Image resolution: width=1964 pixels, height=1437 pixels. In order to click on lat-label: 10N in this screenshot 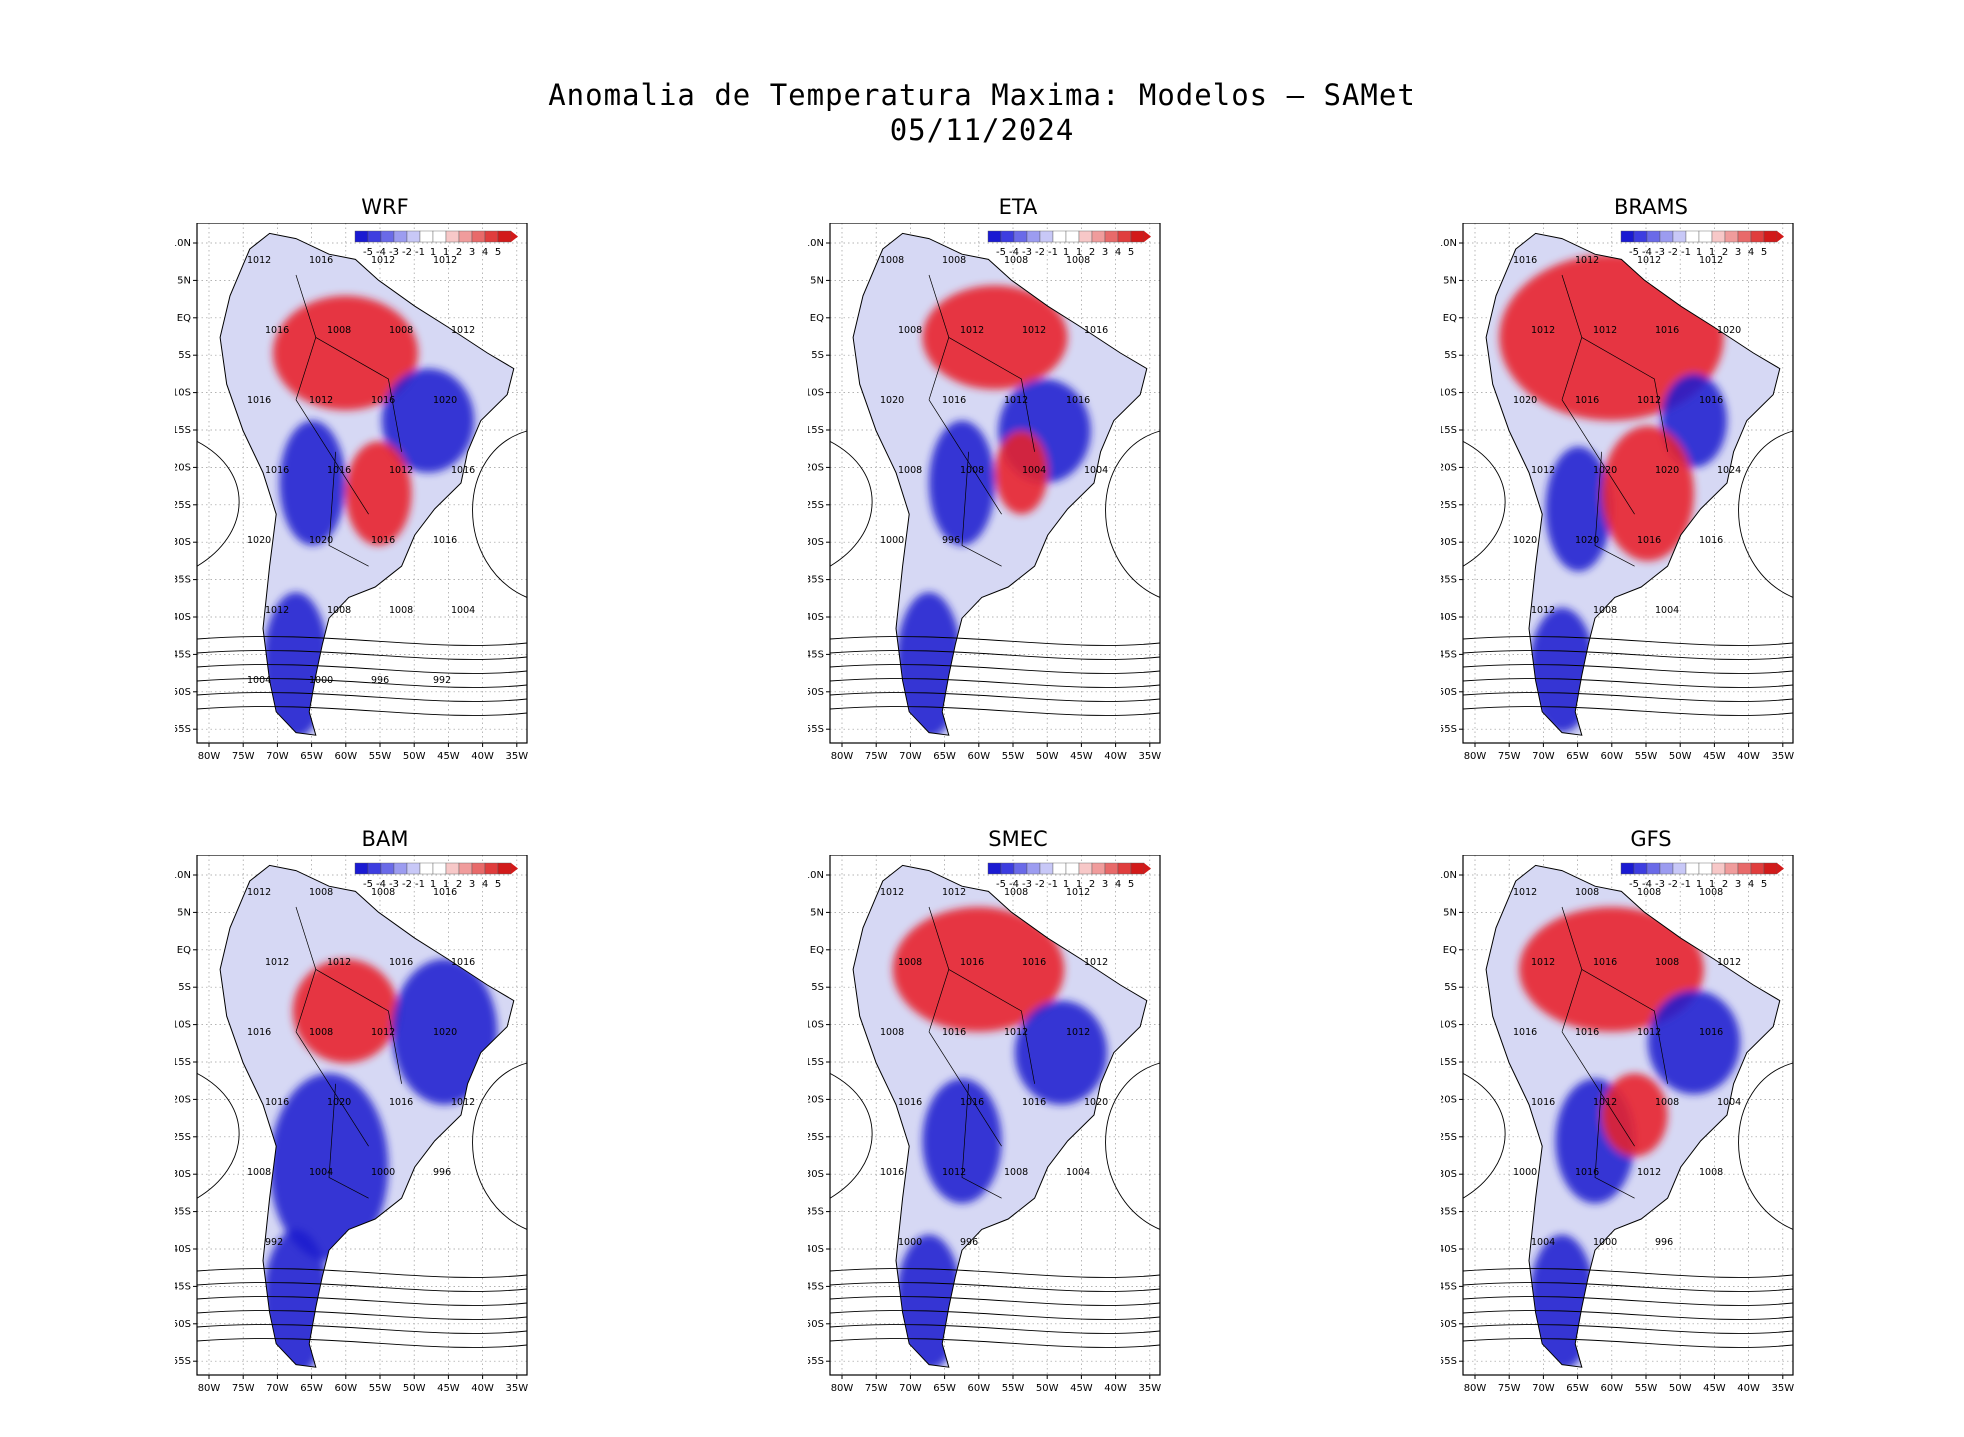, I will do `click(1449, 875)`.